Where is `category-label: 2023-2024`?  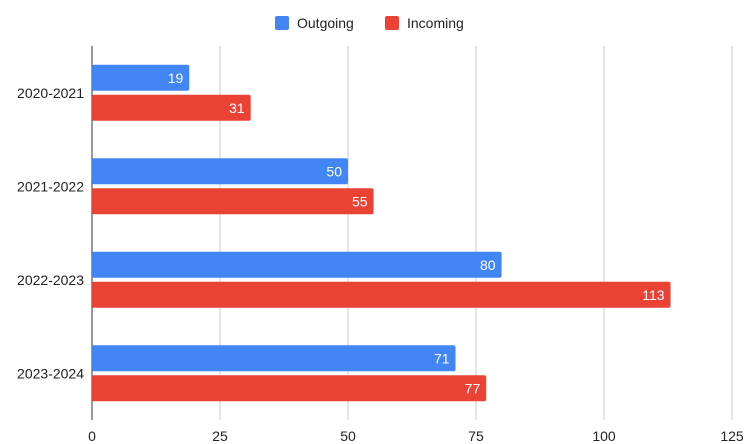 category-label: 2023-2024 is located at coordinates (50, 373).